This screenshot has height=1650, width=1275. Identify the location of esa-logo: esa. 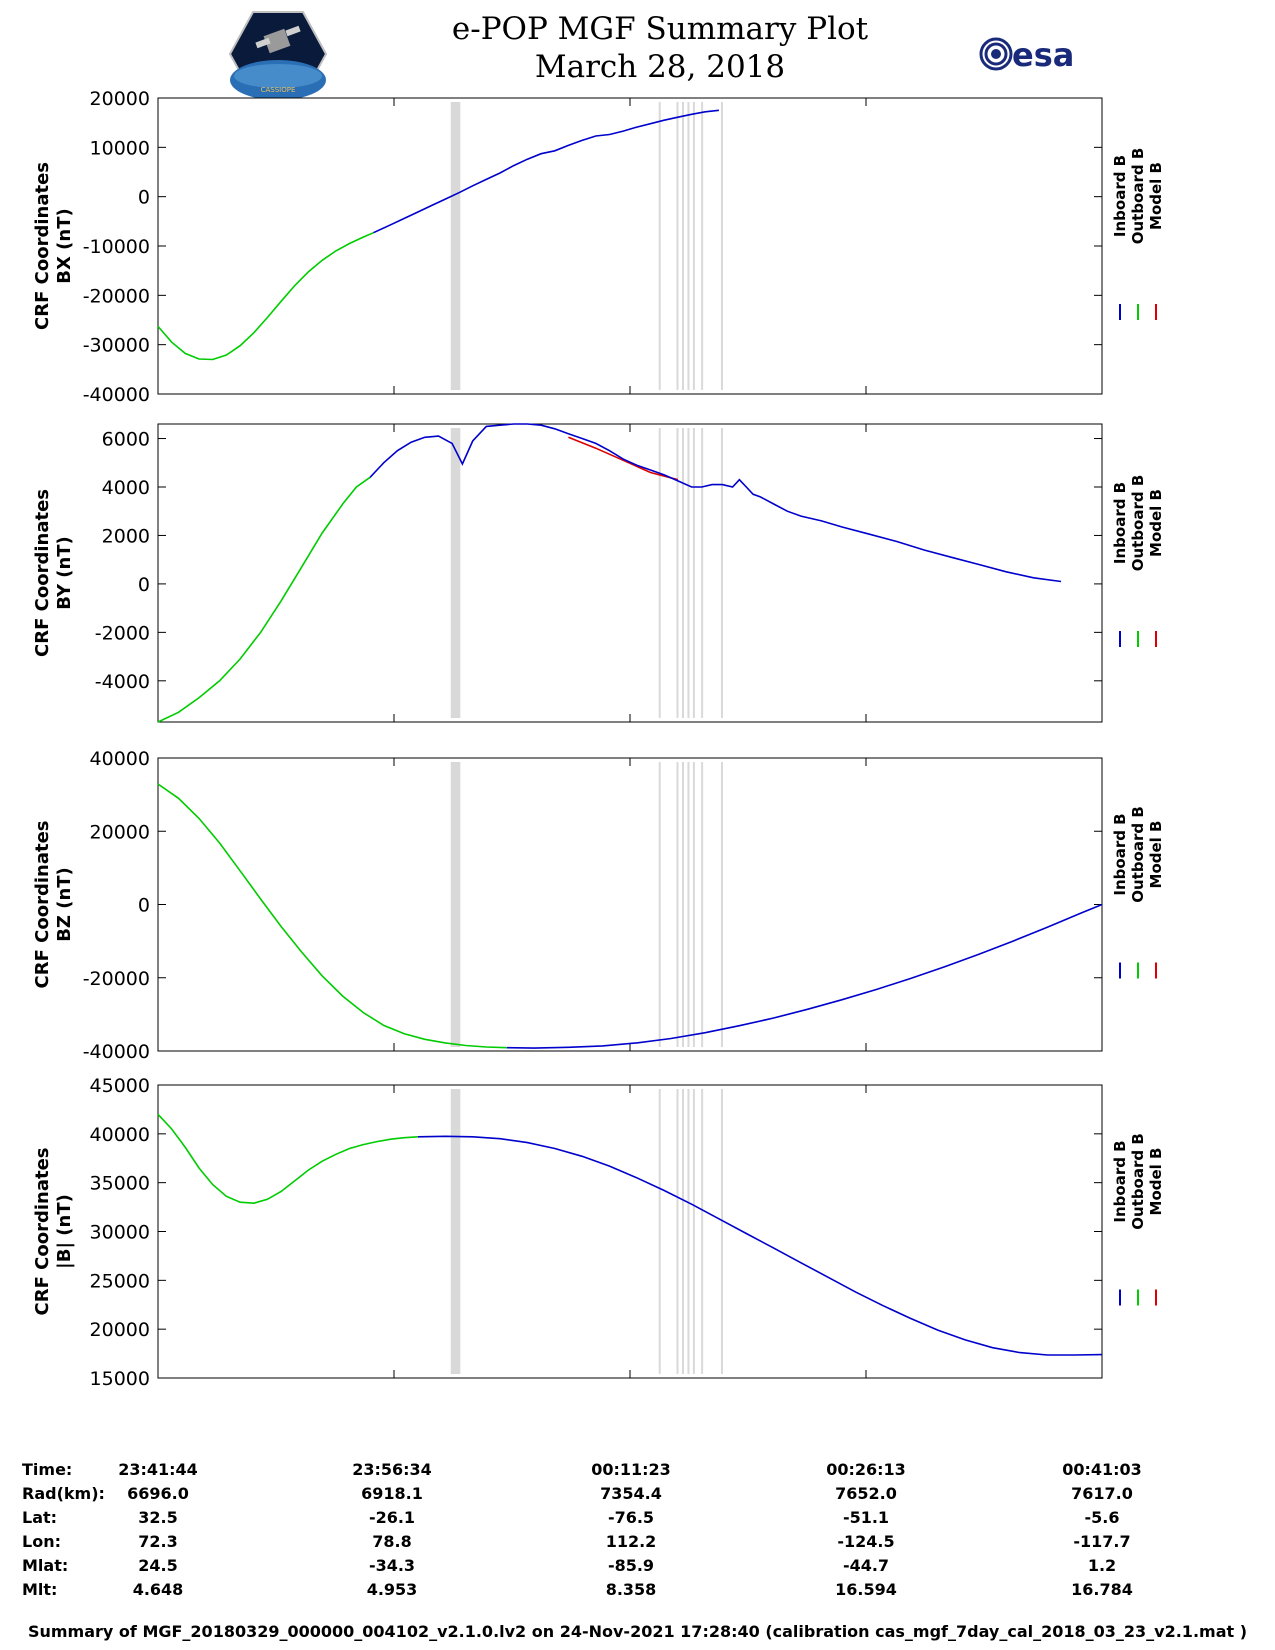
(1026, 55).